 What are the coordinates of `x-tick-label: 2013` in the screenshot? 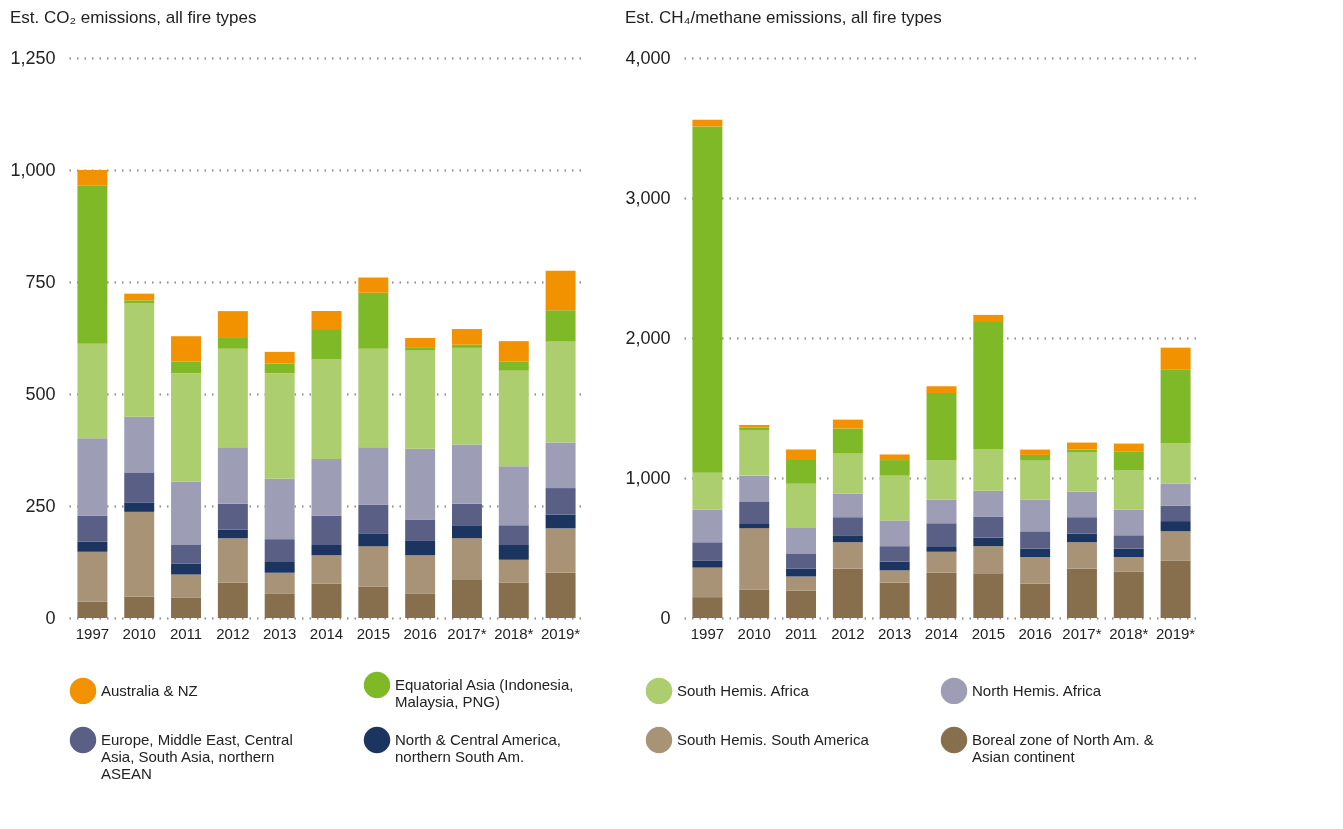 It's located at (279, 633).